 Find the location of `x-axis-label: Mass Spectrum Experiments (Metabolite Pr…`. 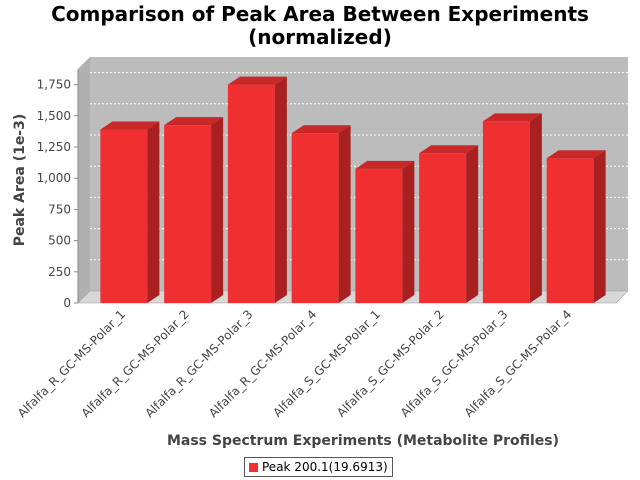

x-axis-label: Mass Spectrum Experiments (Metabolite Pr… is located at coordinates (363, 441).